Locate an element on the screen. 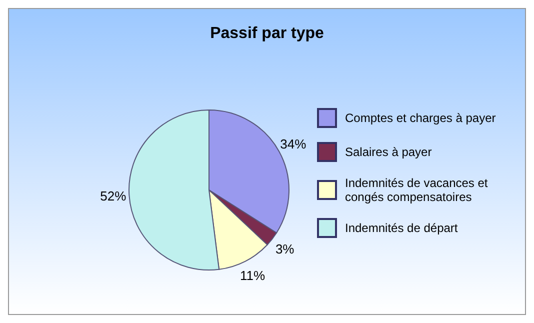  legend-label: Indemnités de départ is located at coordinates (401, 228).